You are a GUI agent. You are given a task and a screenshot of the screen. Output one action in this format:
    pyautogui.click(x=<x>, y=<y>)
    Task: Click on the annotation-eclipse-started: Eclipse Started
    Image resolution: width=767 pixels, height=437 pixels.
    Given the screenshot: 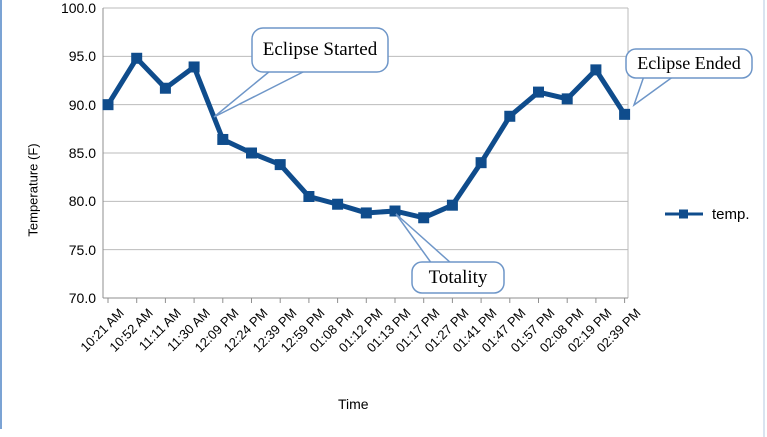 What is the action you would take?
    pyautogui.click(x=320, y=49)
    